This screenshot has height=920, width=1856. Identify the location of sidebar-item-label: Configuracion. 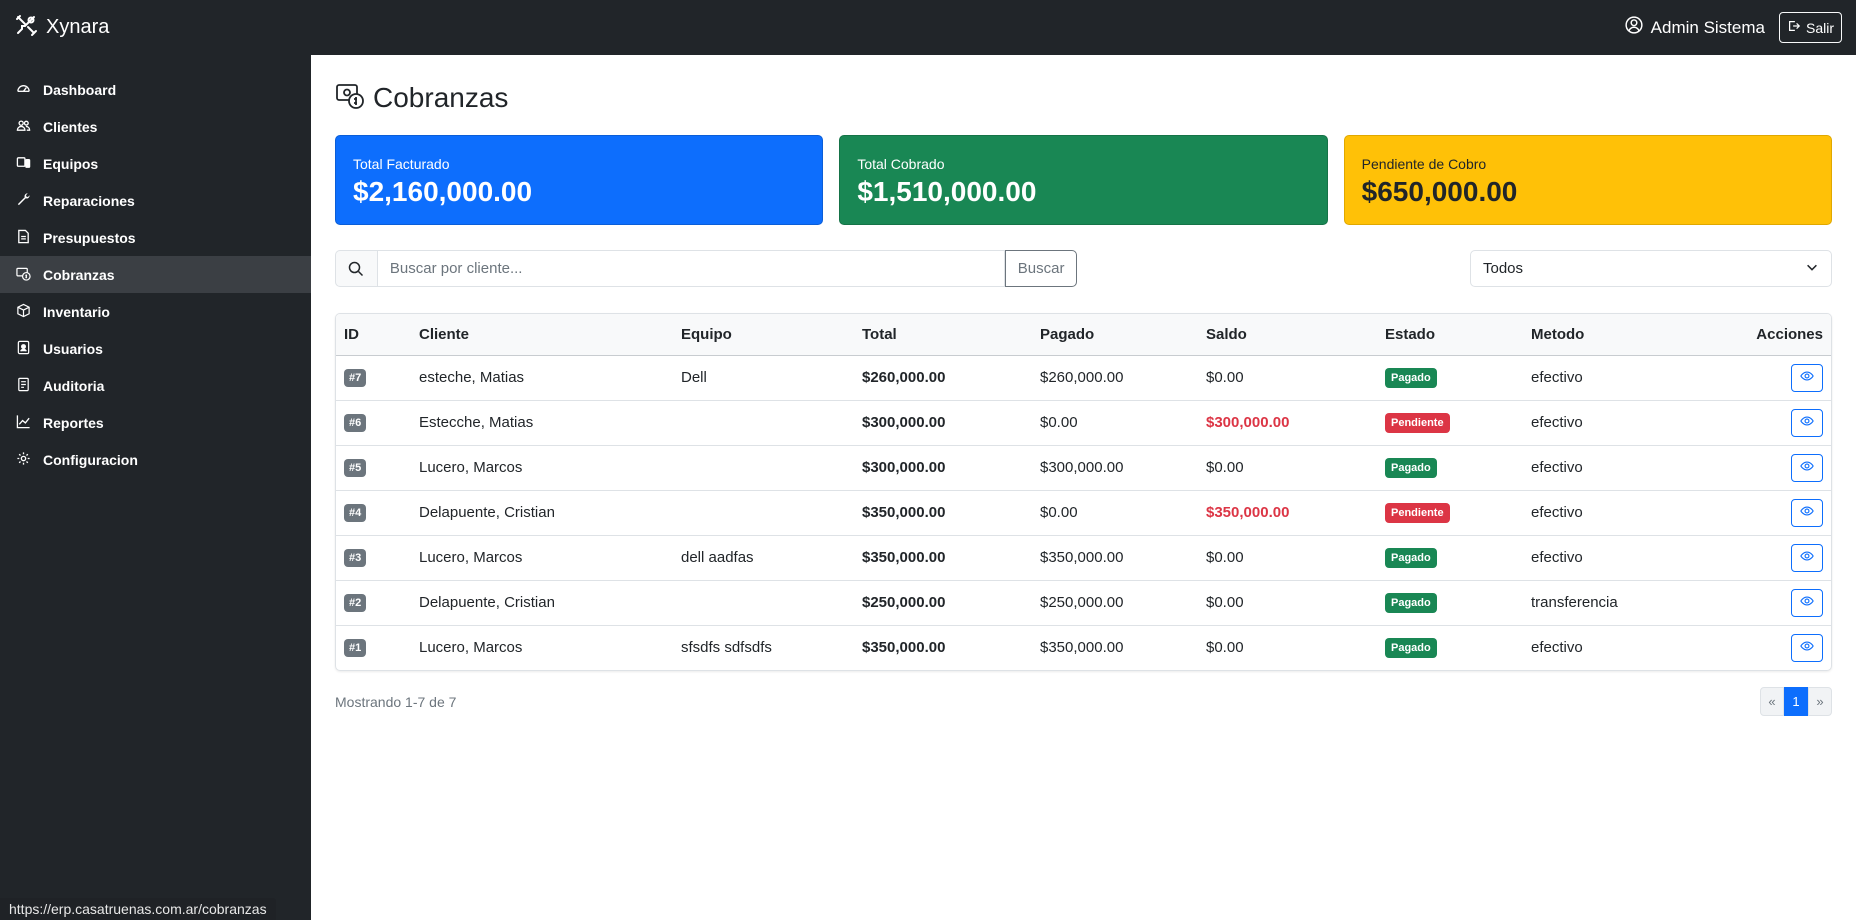
(90, 459).